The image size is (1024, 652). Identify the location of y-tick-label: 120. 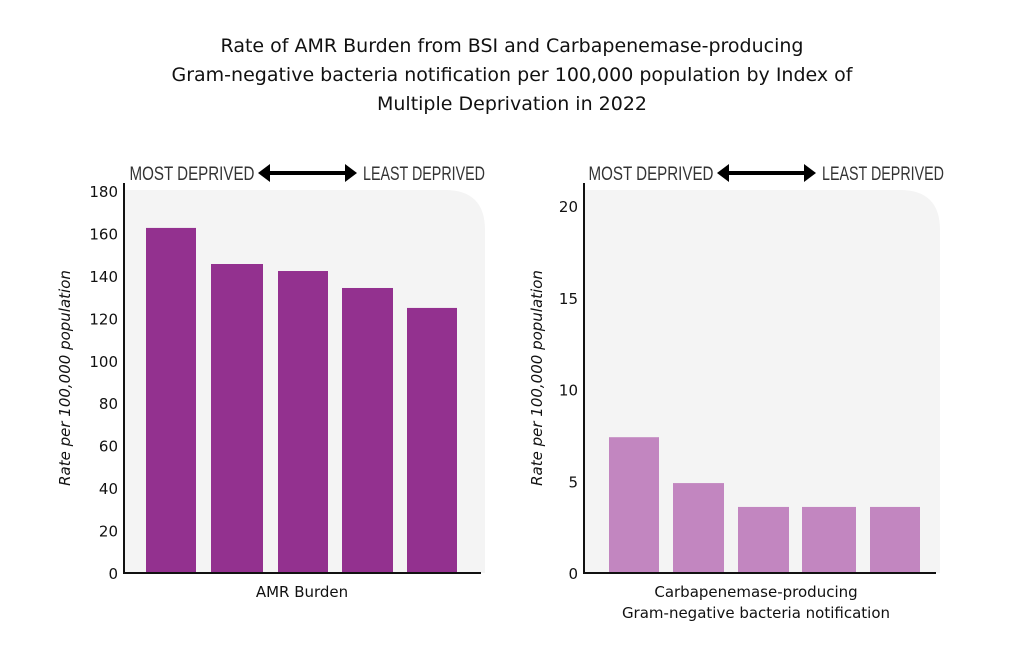
(103, 319).